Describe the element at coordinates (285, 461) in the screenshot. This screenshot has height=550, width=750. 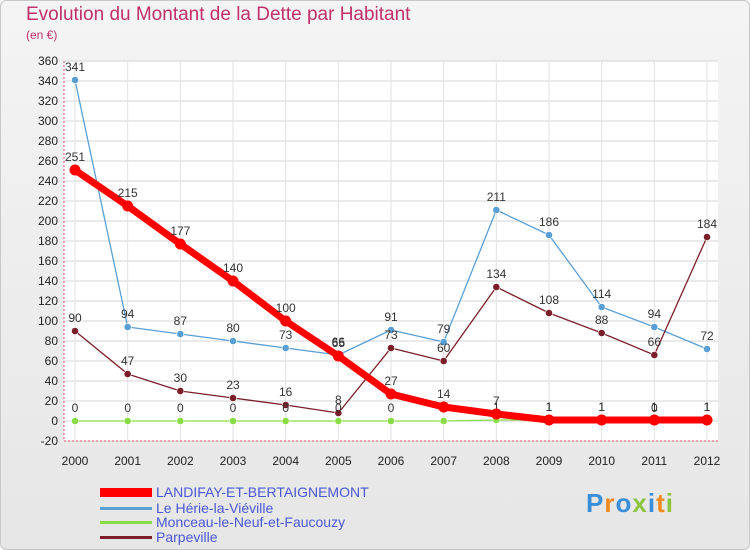
I see `x-tick-label: 2004` at that location.